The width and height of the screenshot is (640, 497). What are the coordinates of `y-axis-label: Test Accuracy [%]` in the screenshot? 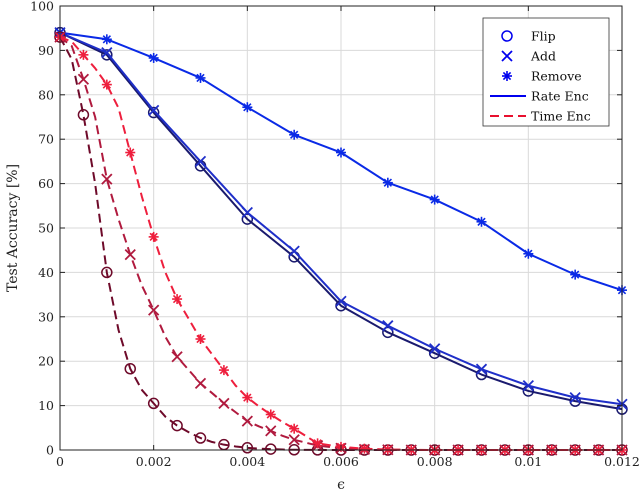 It's located at (13, 228).